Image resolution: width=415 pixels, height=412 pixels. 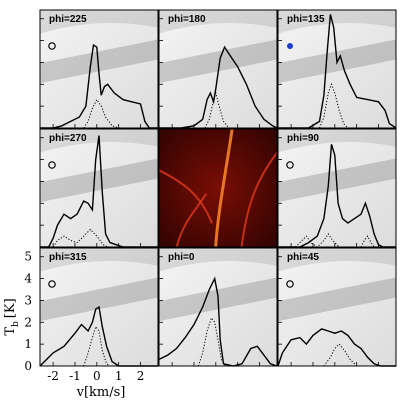 I want to click on y-tick-label: 2, so click(x=28, y=322).